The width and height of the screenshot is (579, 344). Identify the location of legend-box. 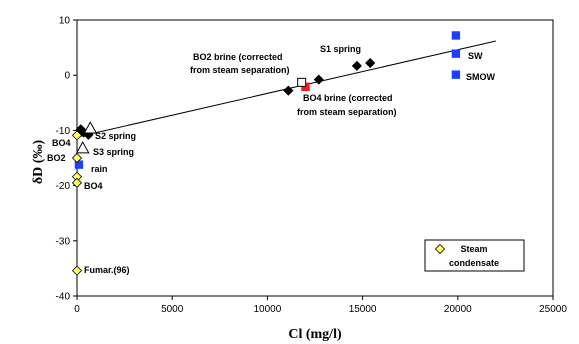
(474, 255).